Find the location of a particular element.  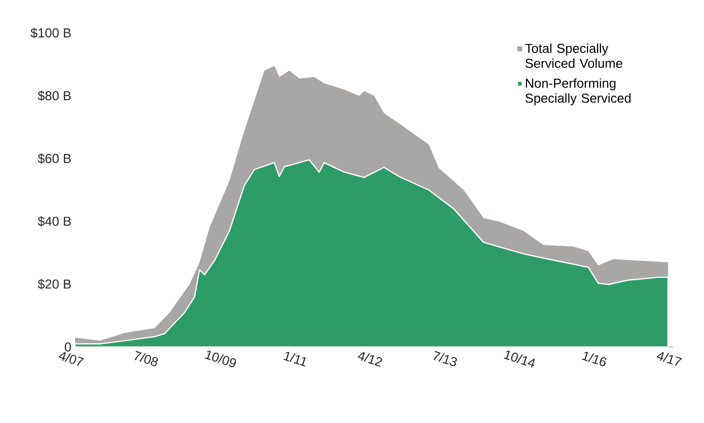

x-tick-label: 4/17 is located at coordinates (669, 359).